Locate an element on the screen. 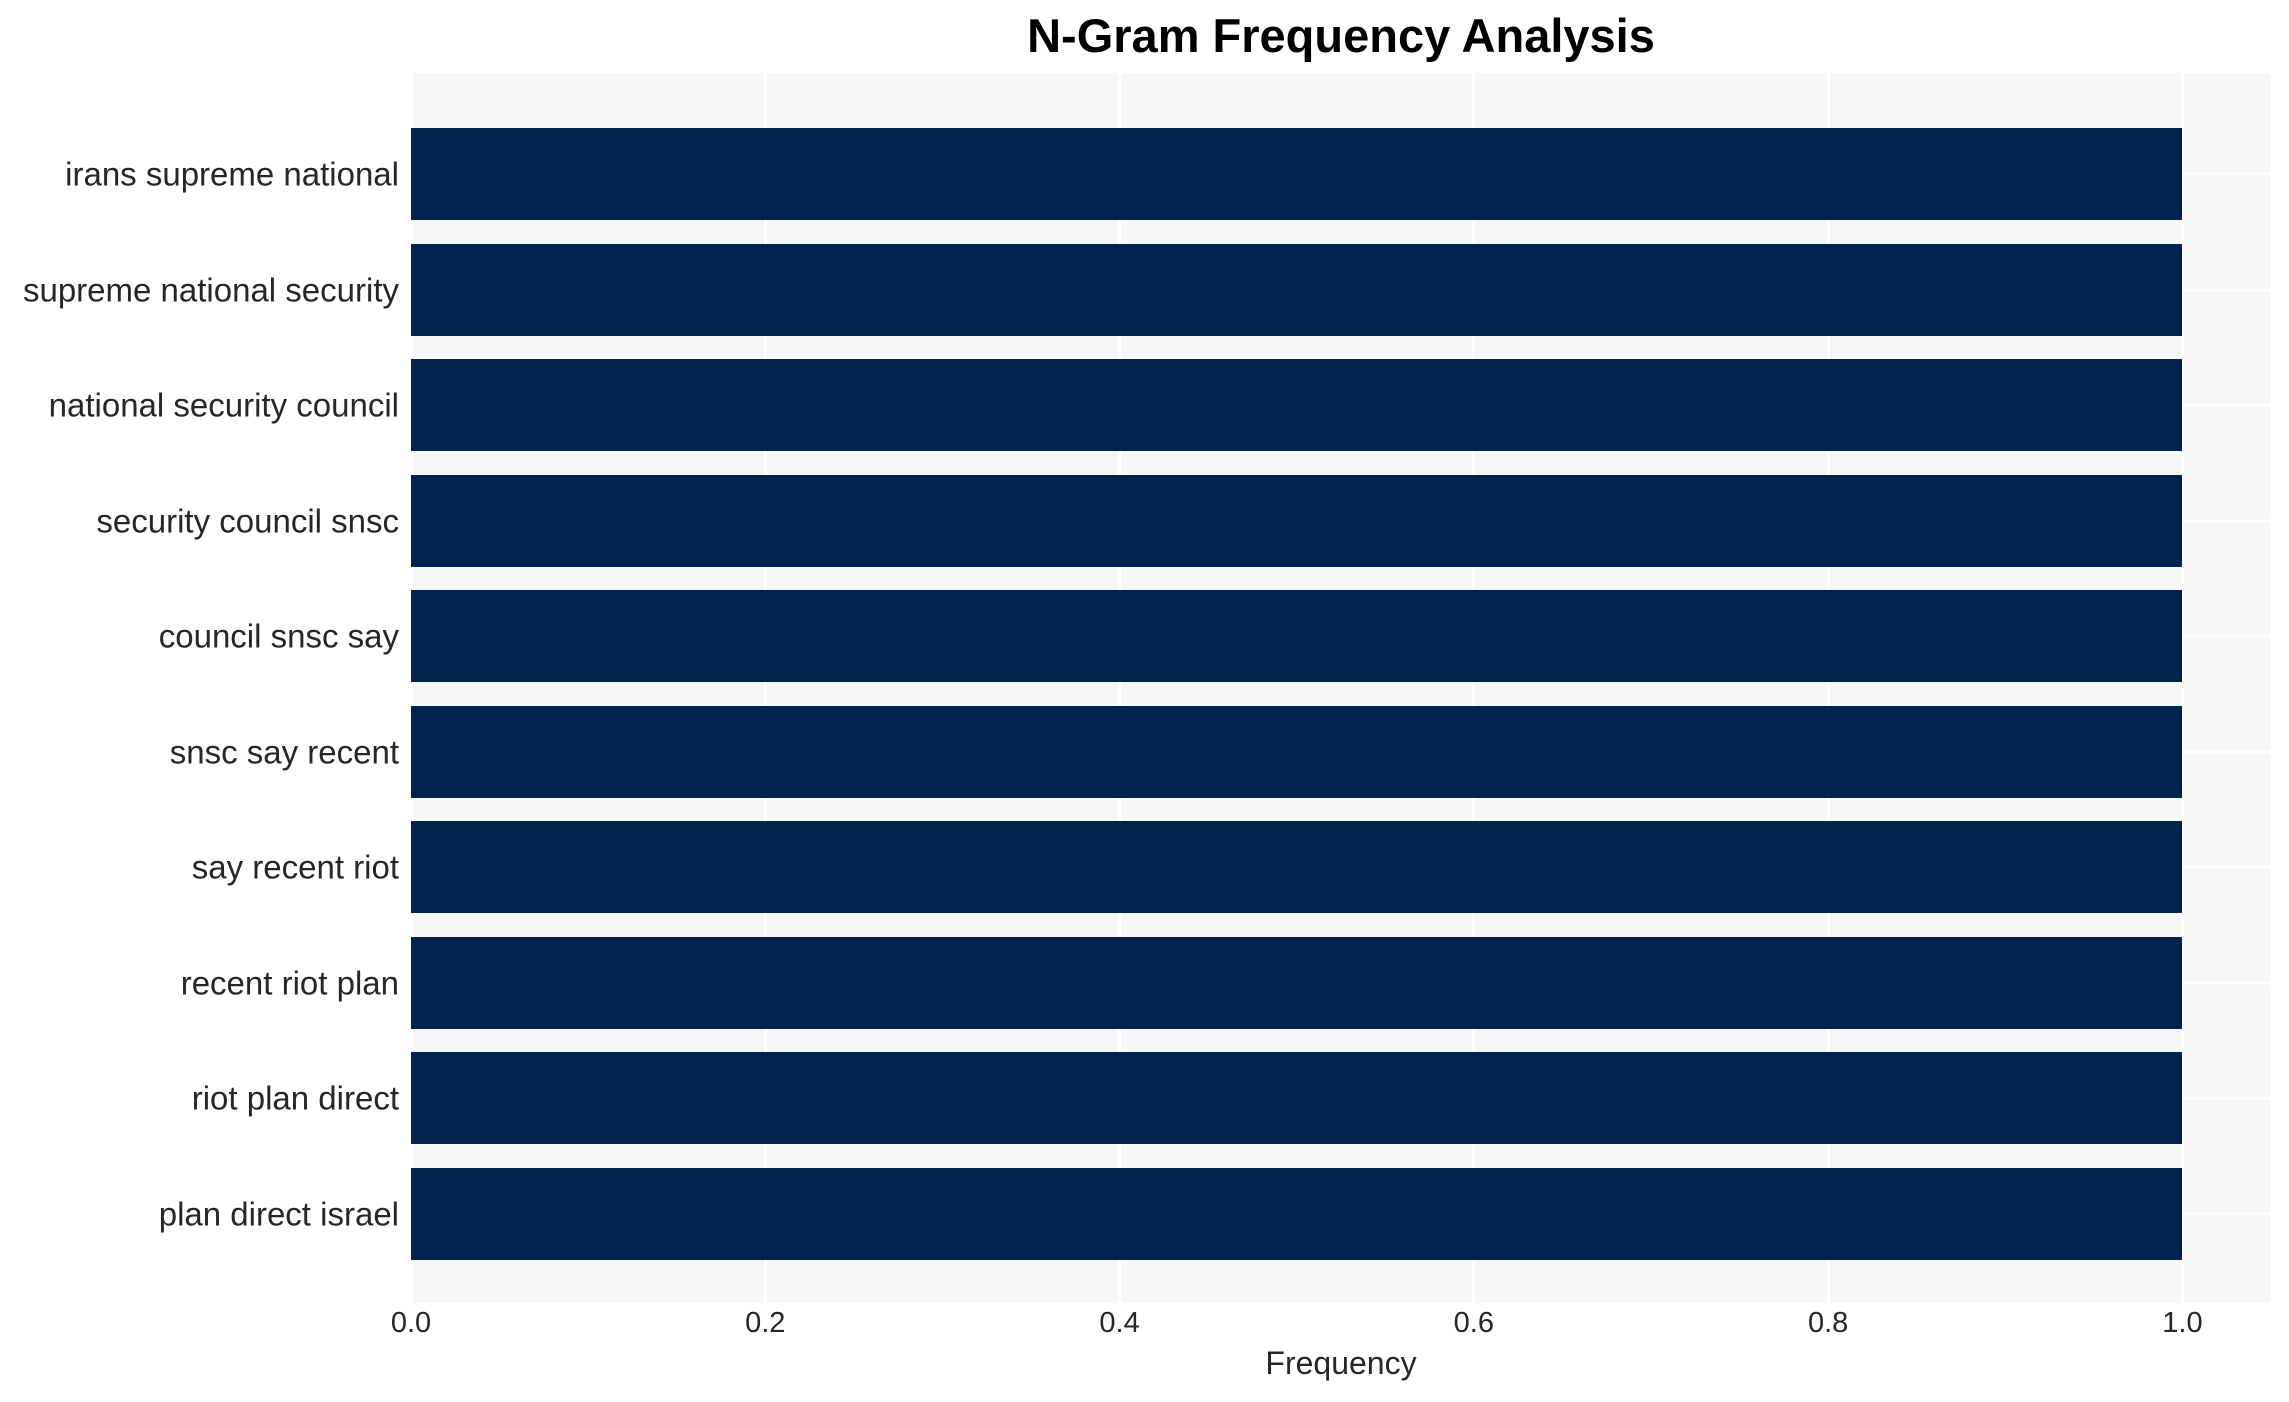 Image resolution: width=2289 pixels, height=1402 pixels. y-axis-label: irans supreme national is located at coordinates (232, 174).